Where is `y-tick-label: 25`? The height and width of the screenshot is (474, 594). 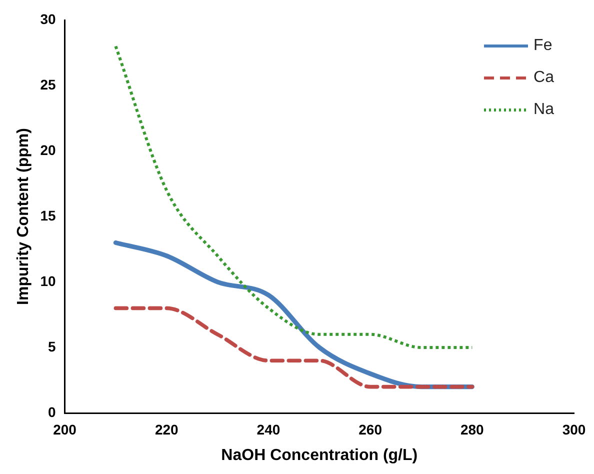 y-tick-label: 25 is located at coordinates (48, 84).